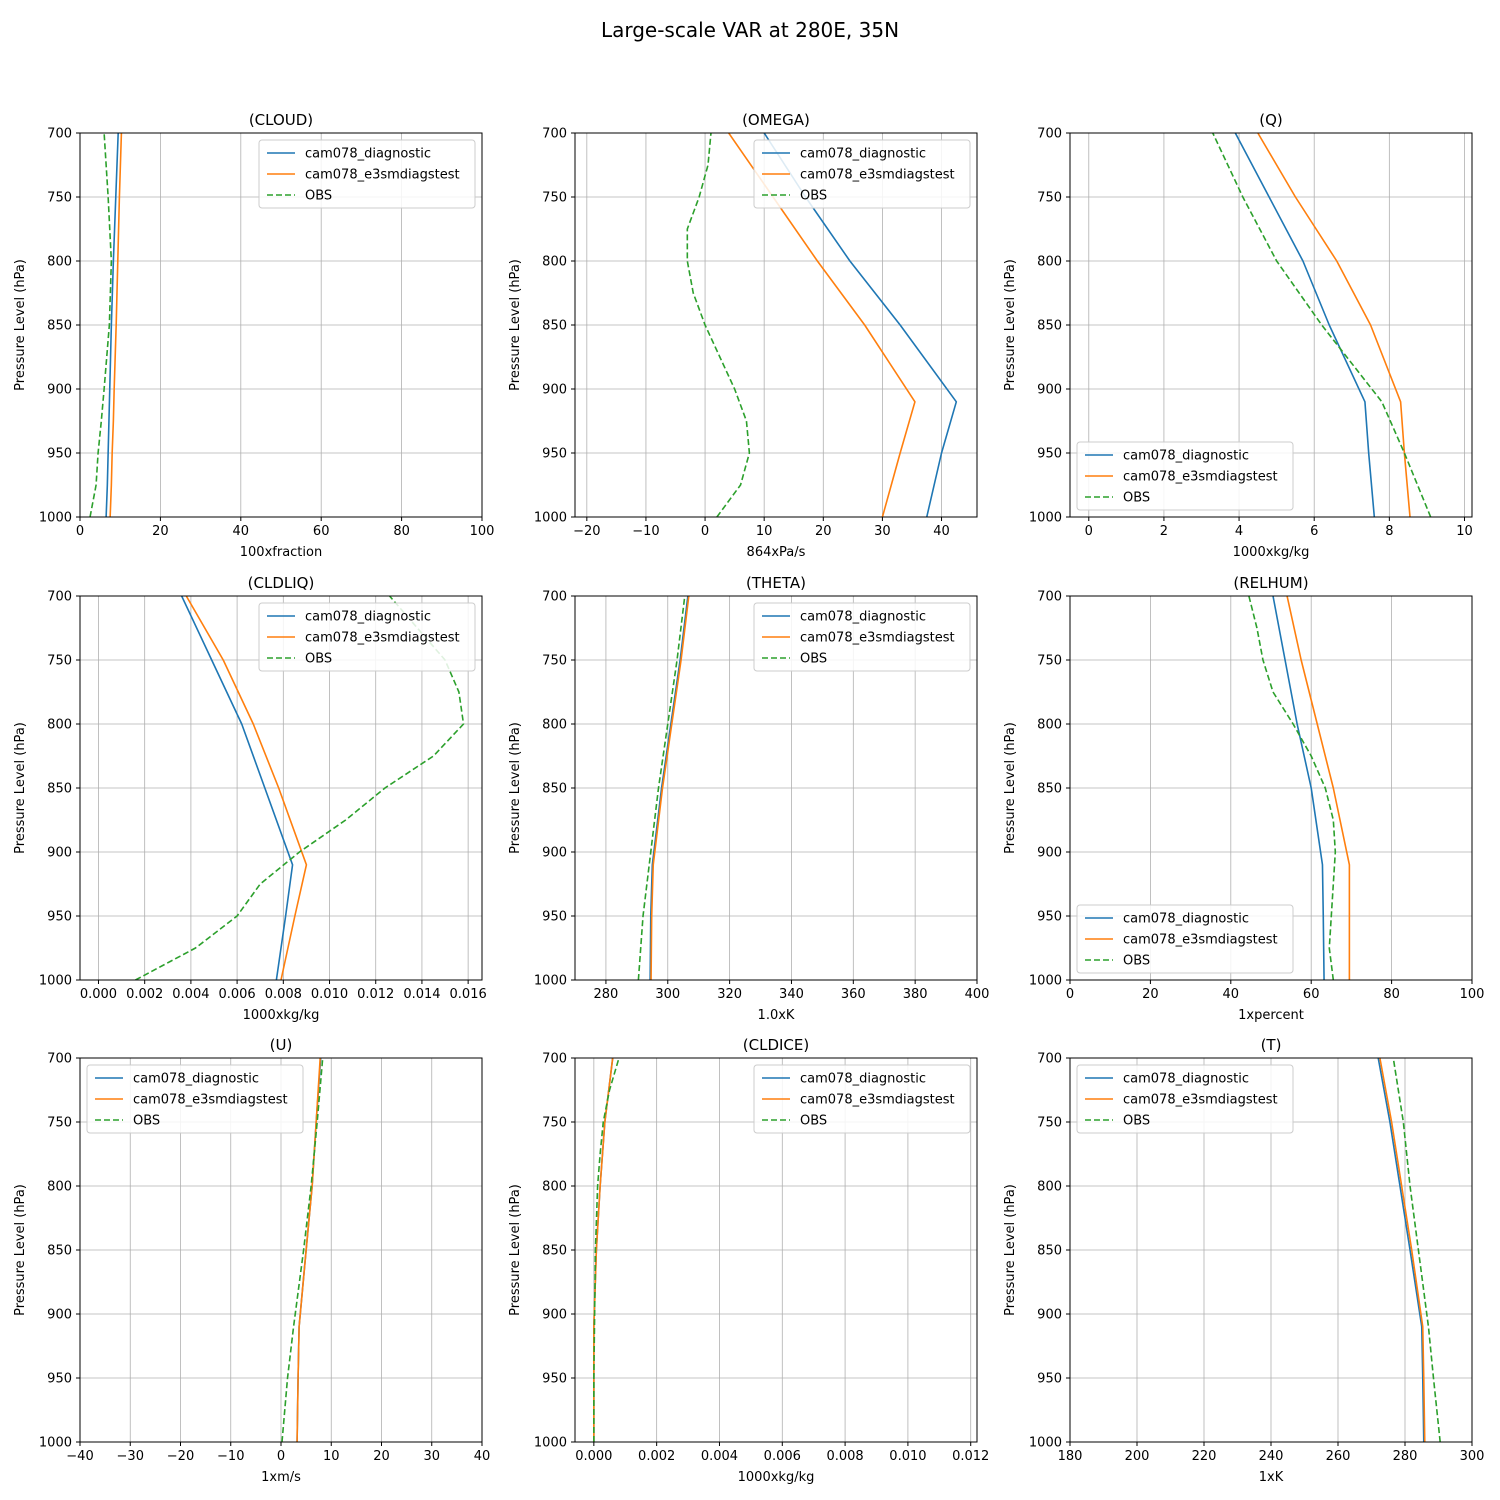 This screenshot has height=1500, width=1500. What do you see at coordinates (1271, 1456) in the screenshot?
I see `x-tick-label: 240` at bounding box center [1271, 1456].